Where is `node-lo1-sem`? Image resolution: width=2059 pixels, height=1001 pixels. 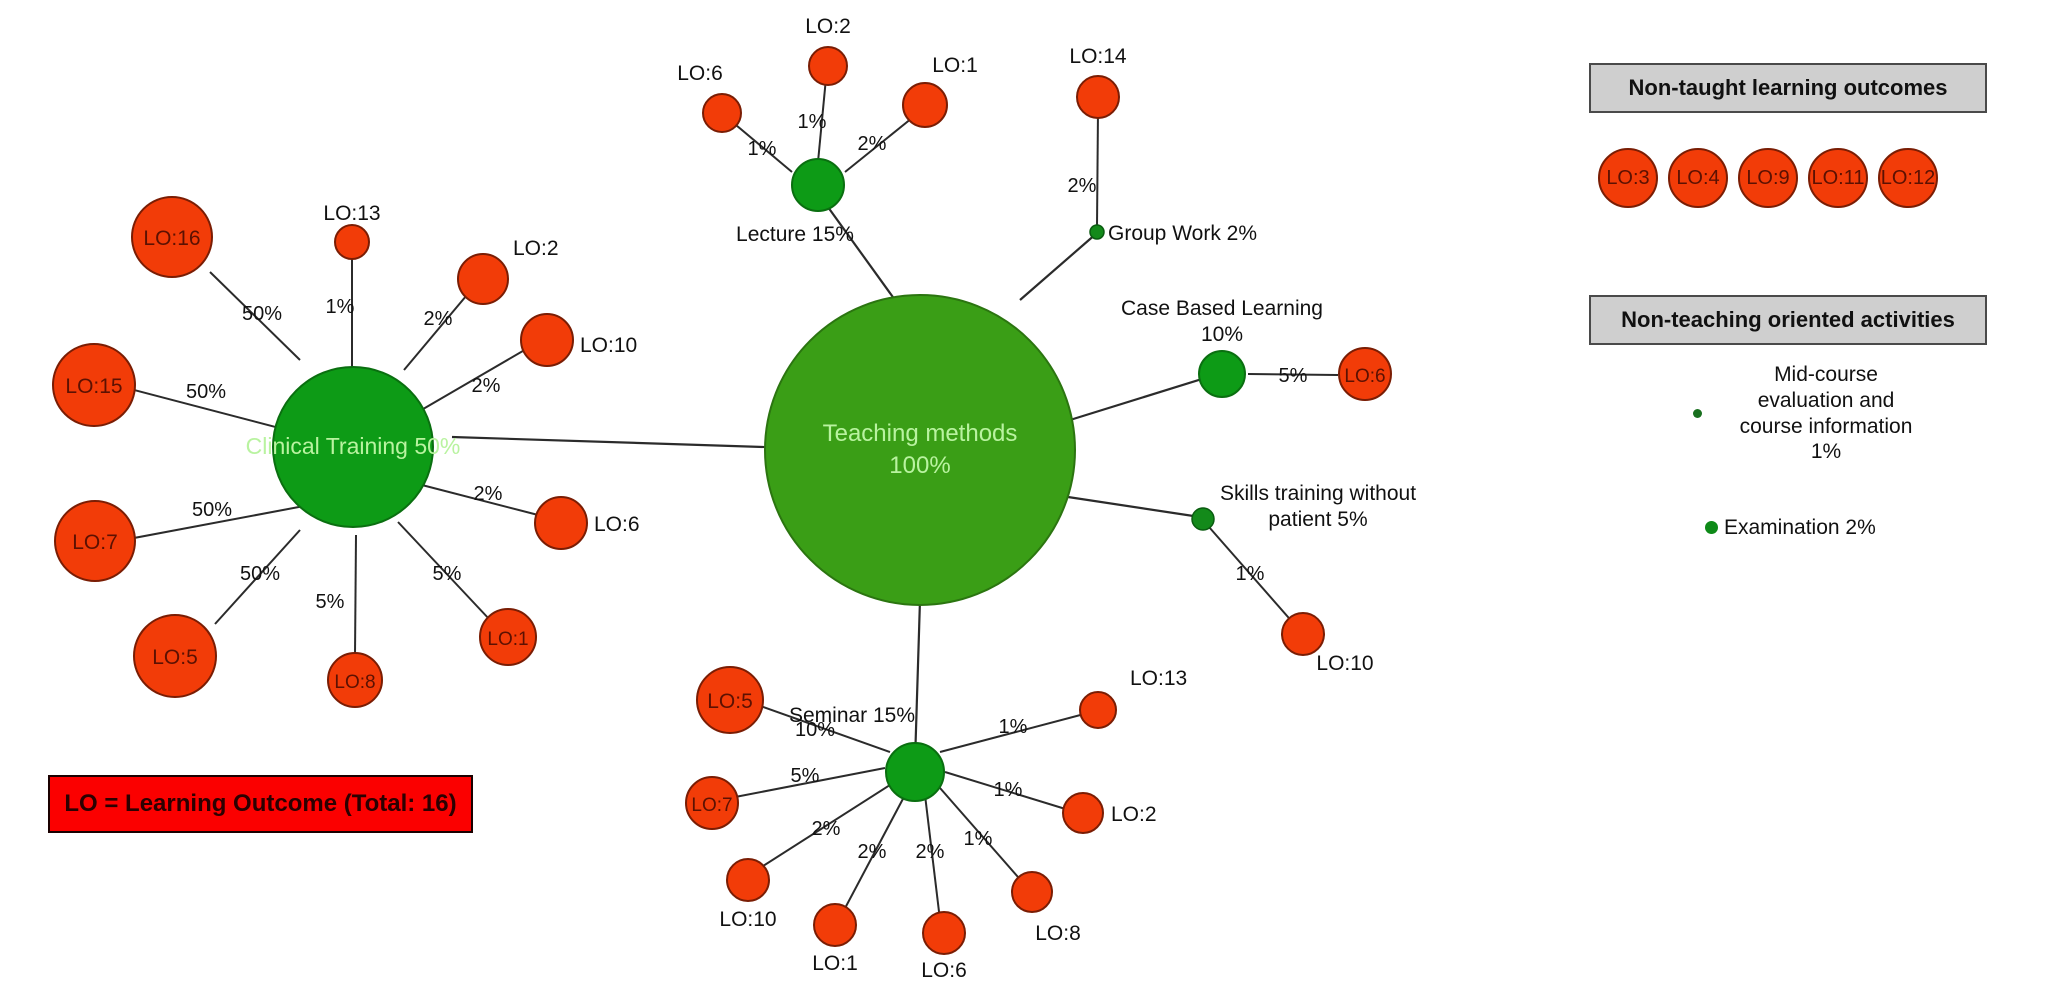 node-lo1-sem is located at coordinates (835, 925).